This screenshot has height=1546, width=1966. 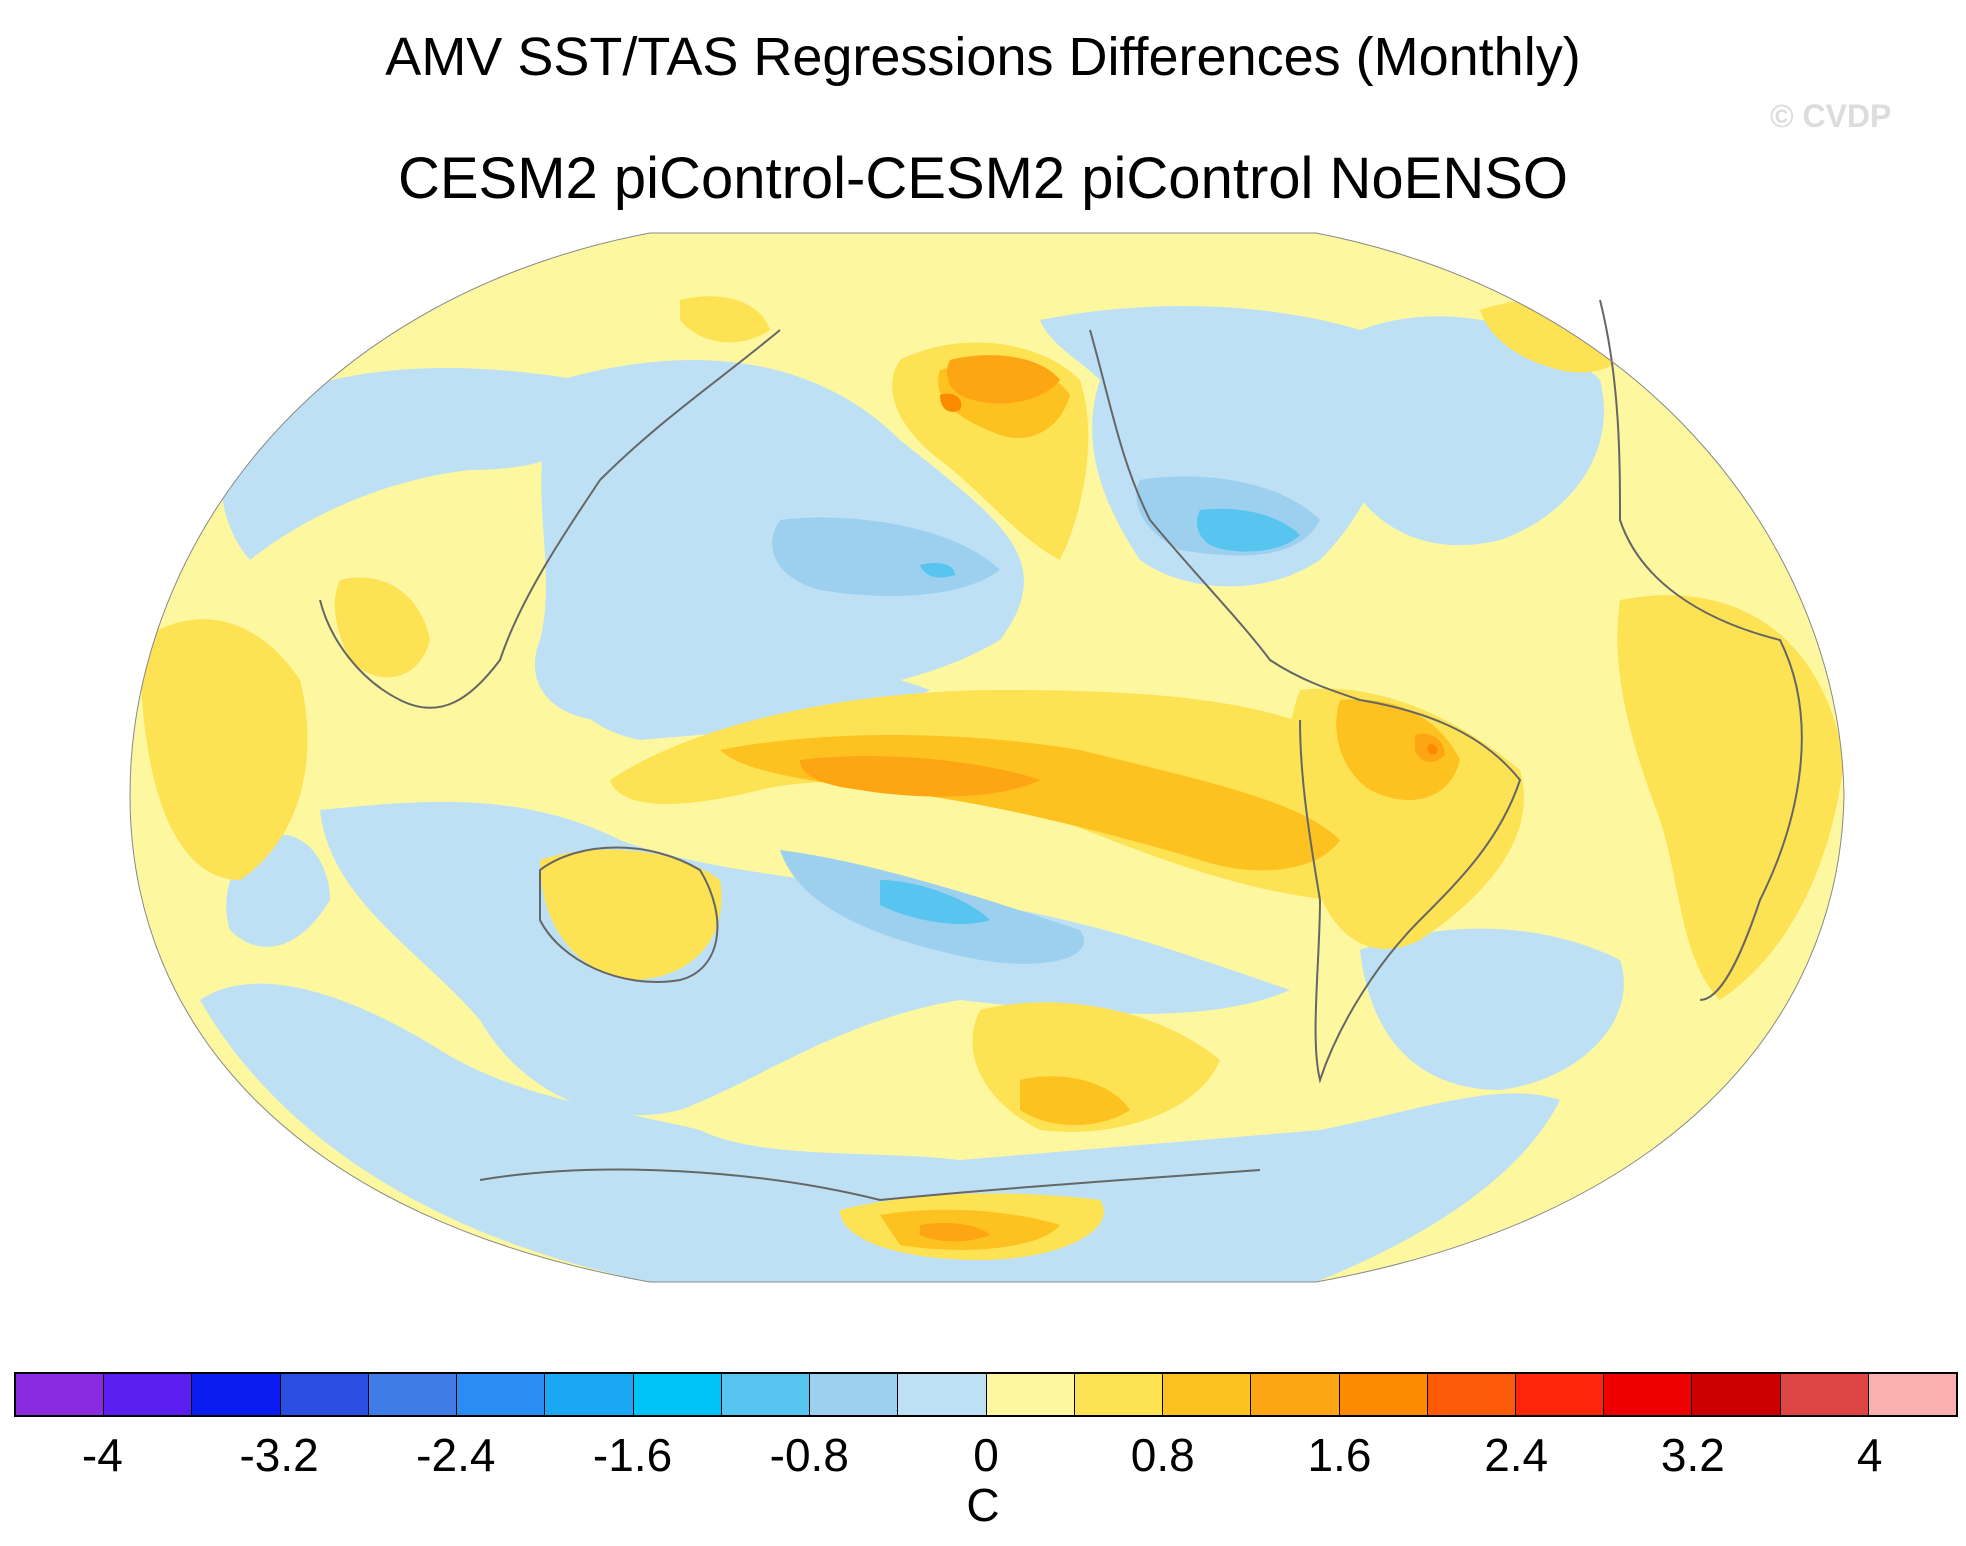 I want to click on coastline-africa-europe, so click(x=1701, y=650).